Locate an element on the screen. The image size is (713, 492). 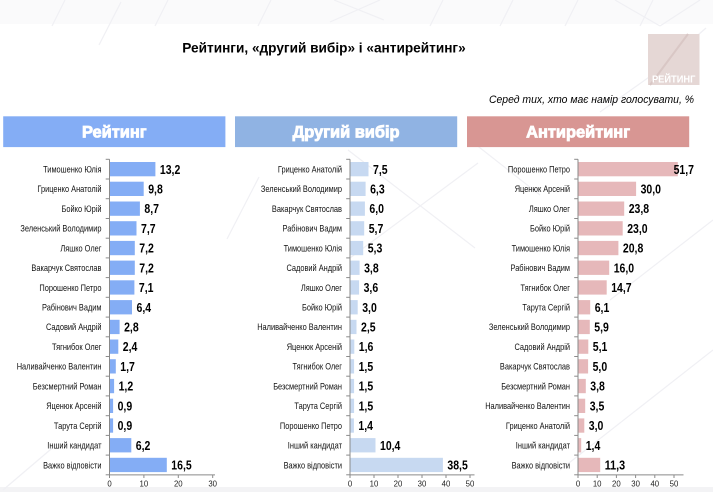
svg-text: 5,7 is located at coordinates (376, 229).